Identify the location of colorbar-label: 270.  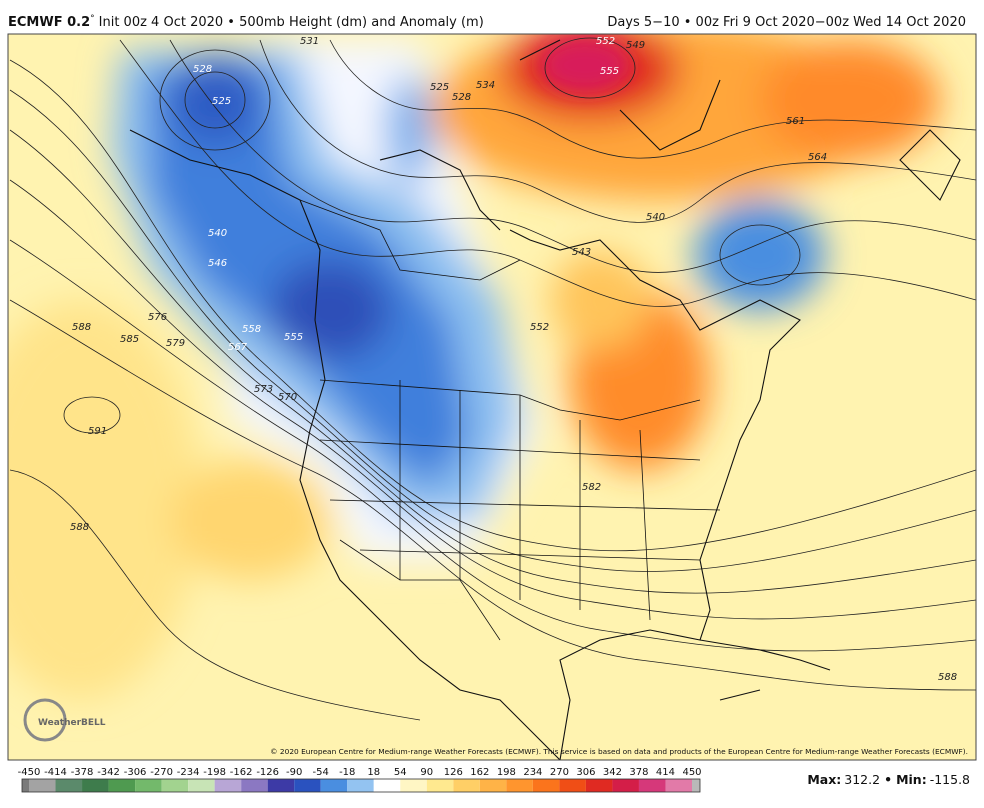
(559, 772).